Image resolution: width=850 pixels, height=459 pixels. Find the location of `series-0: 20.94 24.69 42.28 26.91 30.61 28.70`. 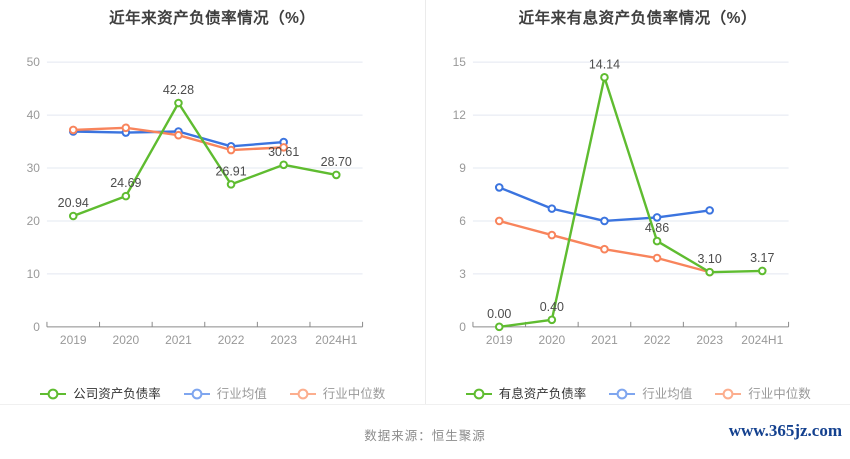

series-0: 20.94 24.69 42.28 26.91 30.61 28.70 is located at coordinates (205, 152).